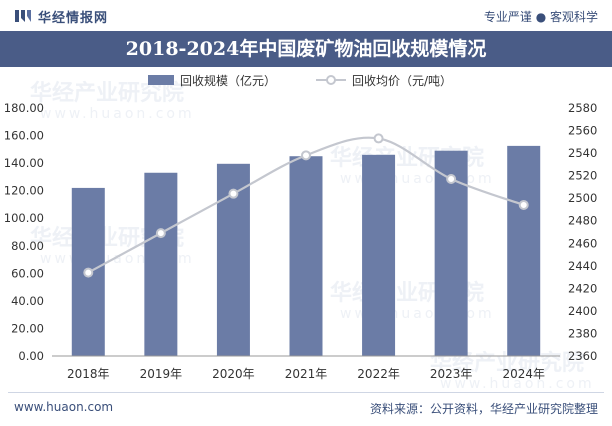  Describe the element at coordinates (161, 374) in the screenshot. I see `x-axis-tick-label: 2019年` at that location.